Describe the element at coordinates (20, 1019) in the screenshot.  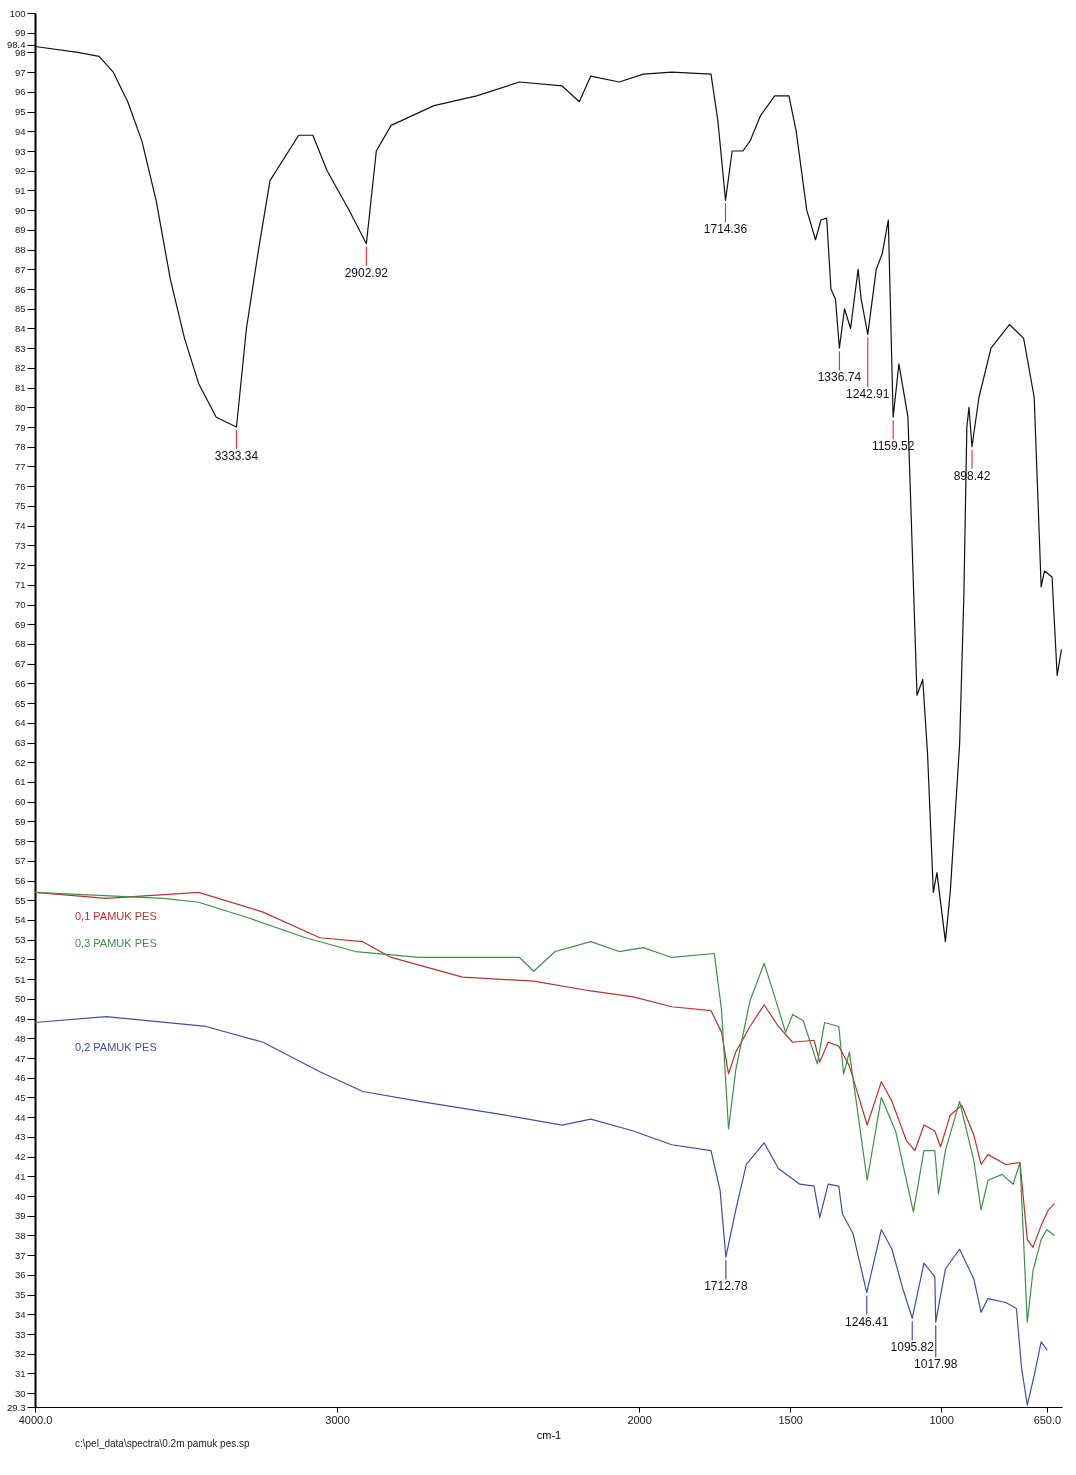
I see `y-tick-label: 49` at that location.